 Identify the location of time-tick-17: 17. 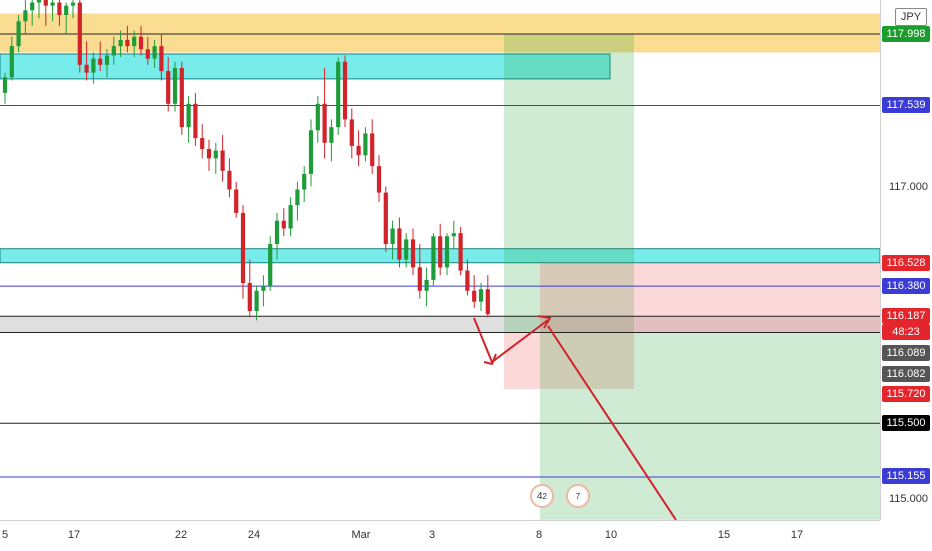
(74, 535).